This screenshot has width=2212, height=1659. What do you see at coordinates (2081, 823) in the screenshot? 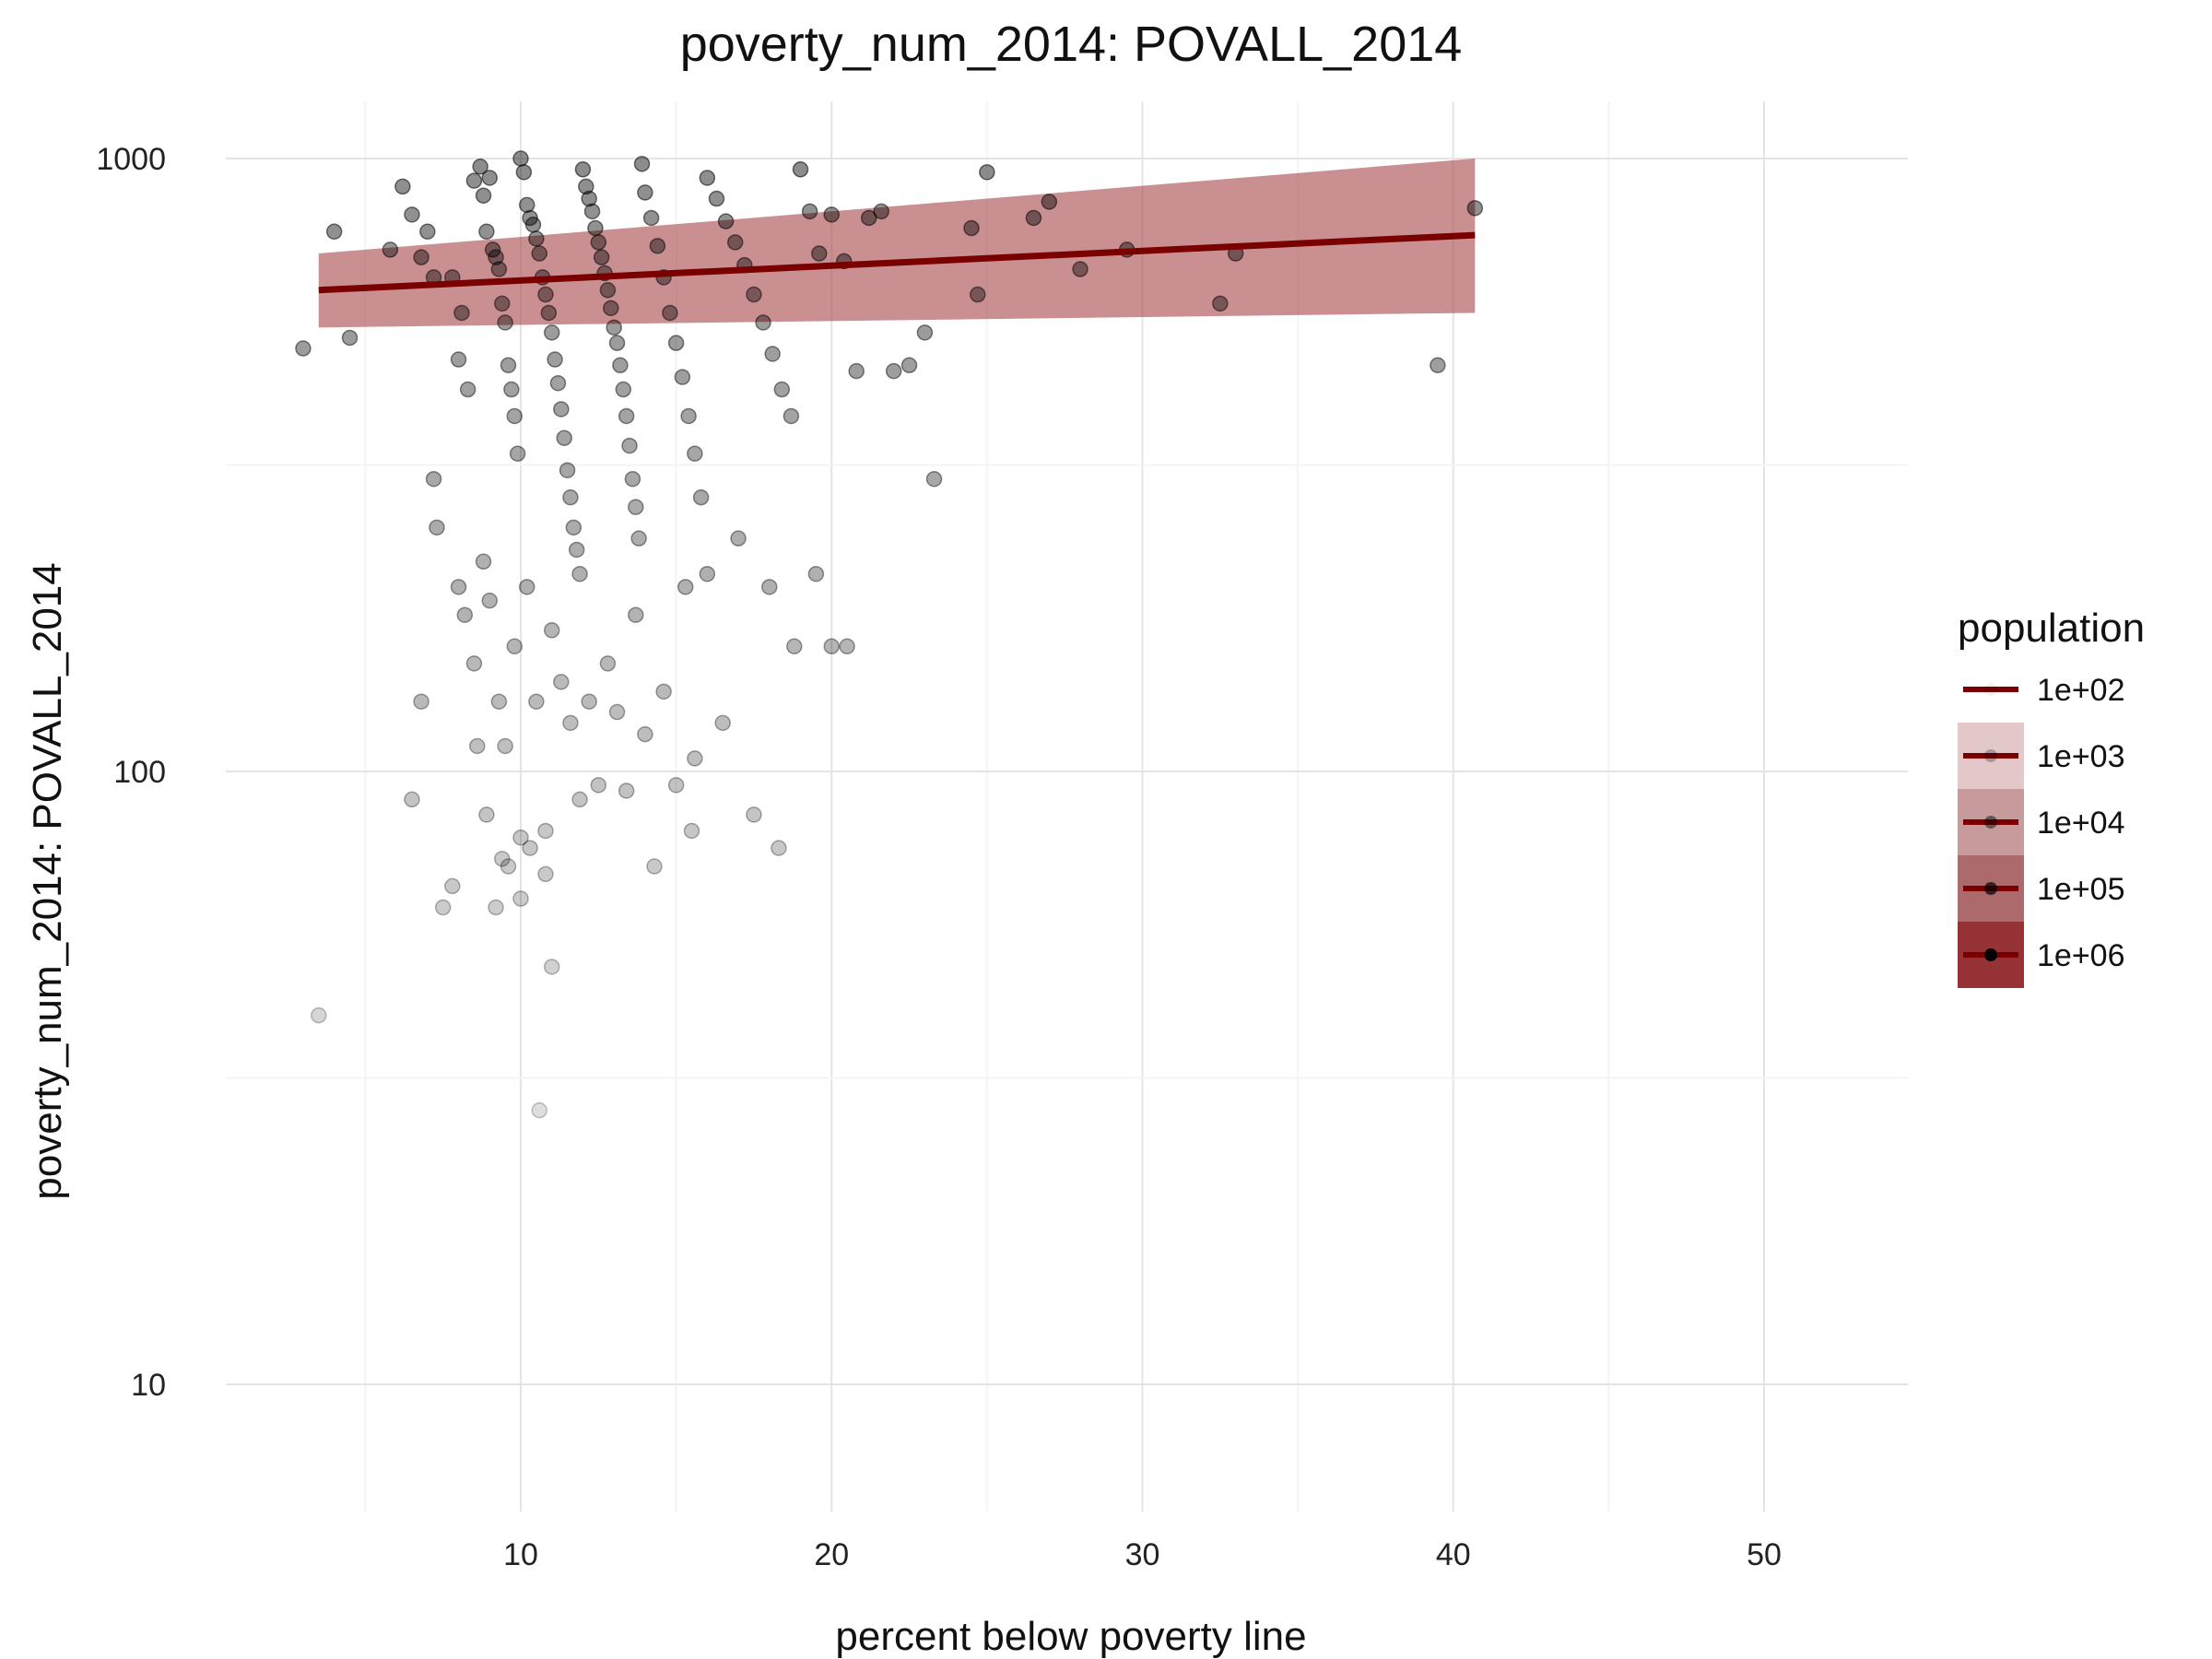
I see `legend-label: 1e+04` at bounding box center [2081, 823].